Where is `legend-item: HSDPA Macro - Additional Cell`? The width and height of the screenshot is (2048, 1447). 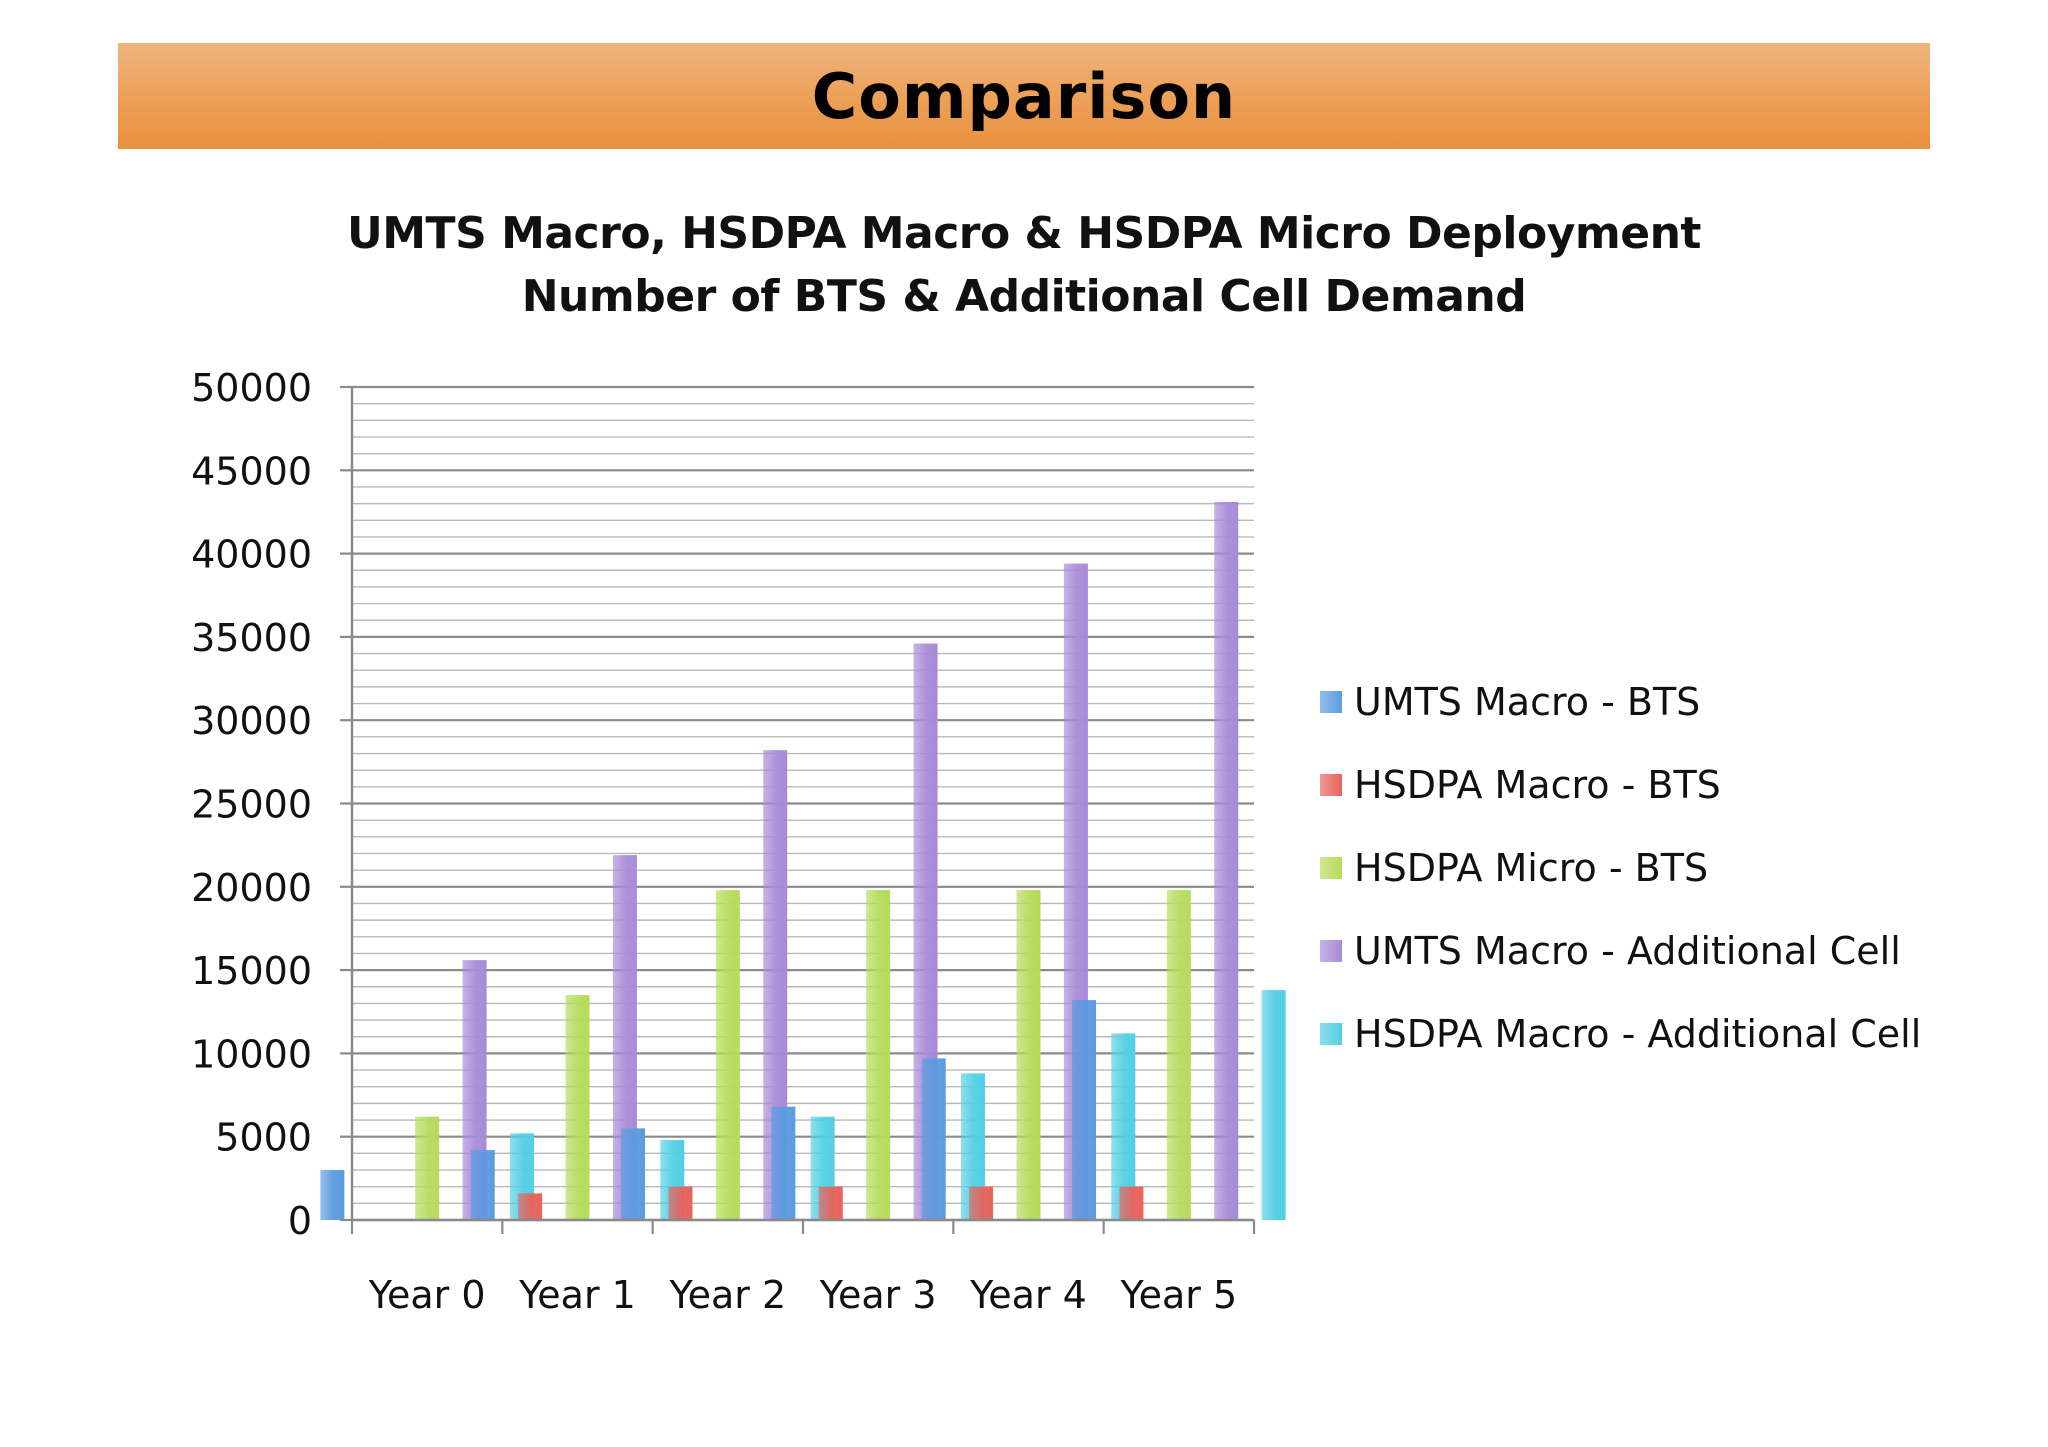
legend-item: HSDPA Macro - Additional Cell is located at coordinates (1620, 1033).